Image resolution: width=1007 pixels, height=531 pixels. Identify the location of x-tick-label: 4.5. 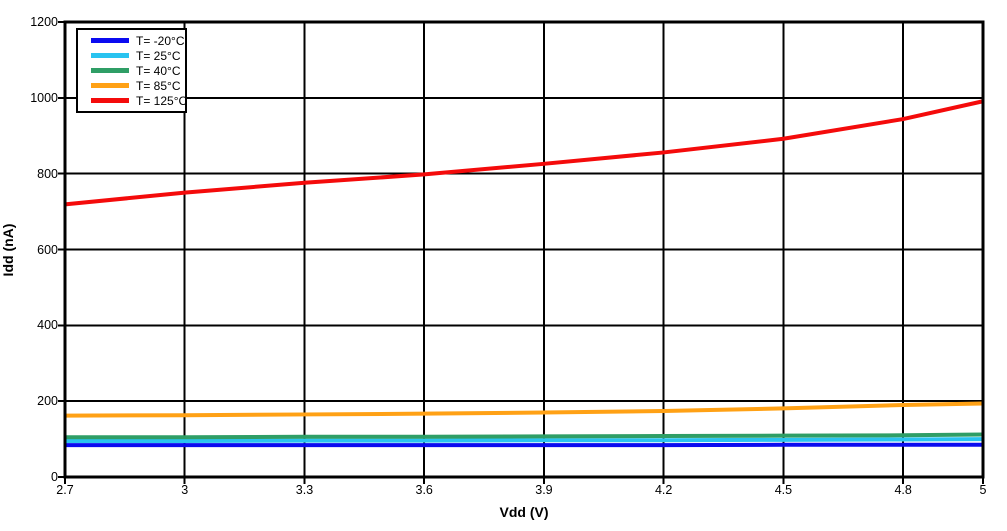
(783, 490).